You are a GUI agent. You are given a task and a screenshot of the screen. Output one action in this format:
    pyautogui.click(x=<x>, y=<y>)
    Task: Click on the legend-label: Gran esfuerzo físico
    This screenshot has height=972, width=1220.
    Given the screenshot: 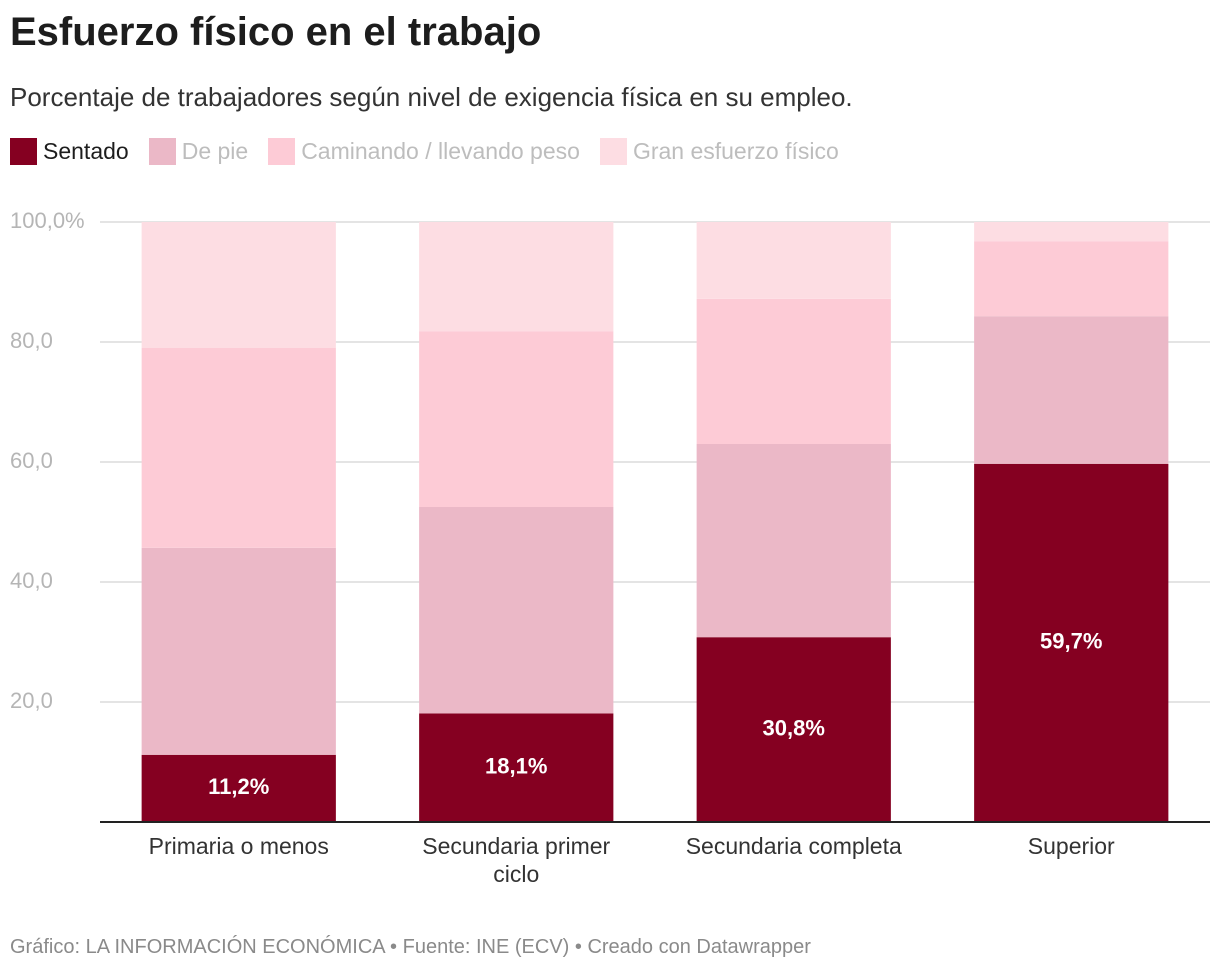 What is the action you would take?
    pyautogui.click(x=735, y=151)
    